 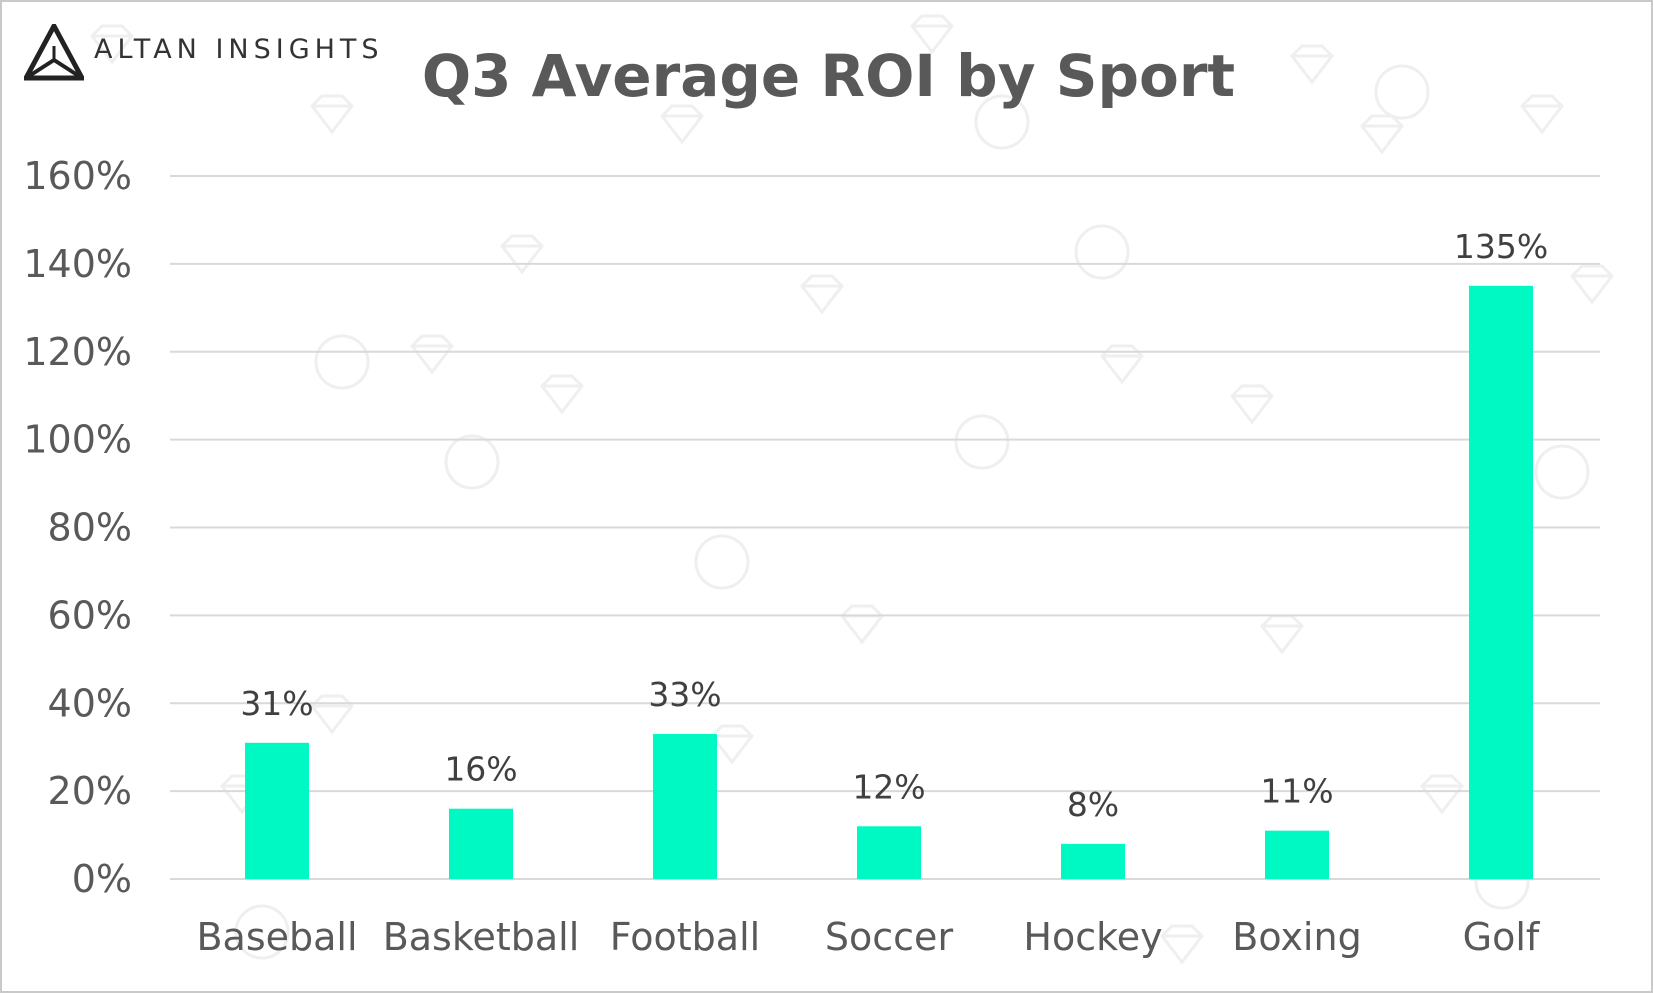 What do you see at coordinates (276, 703) in the screenshot?
I see `data-label: 31%` at bounding box center [276, 703].